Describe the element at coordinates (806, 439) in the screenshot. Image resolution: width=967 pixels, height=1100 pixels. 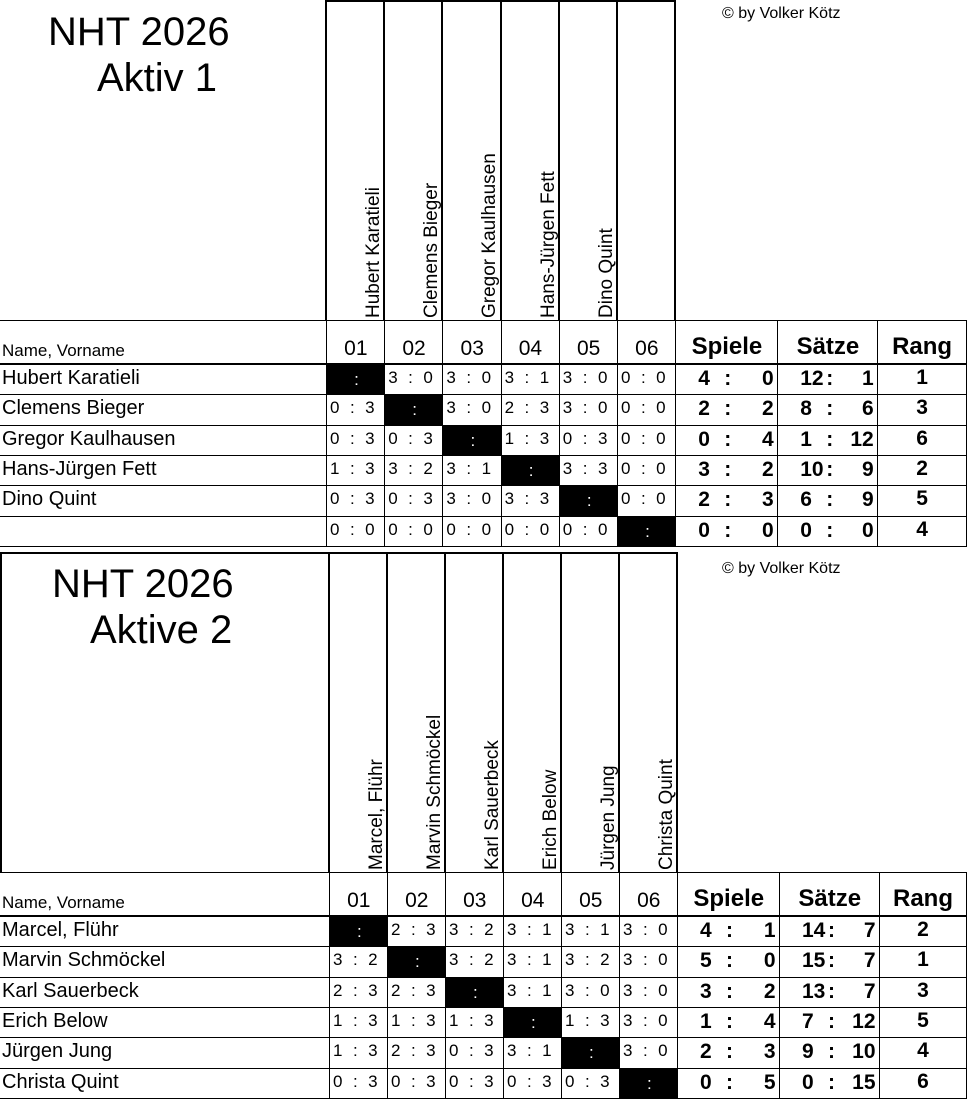
I see `saetze-won: 1` at that location.